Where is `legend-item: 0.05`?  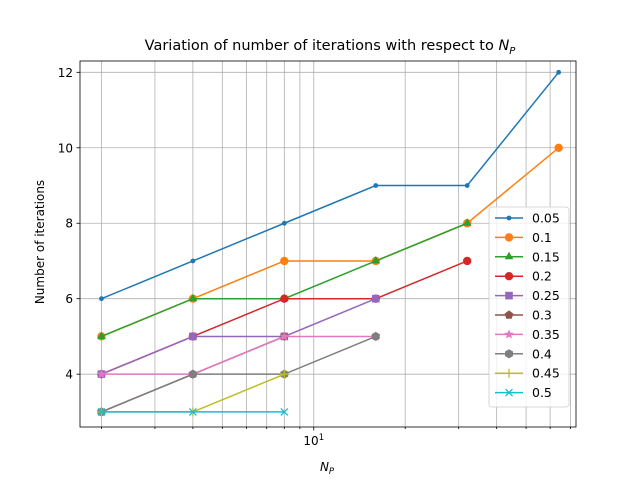
legend-item: 0.05 is located at coordinates (527, 218).